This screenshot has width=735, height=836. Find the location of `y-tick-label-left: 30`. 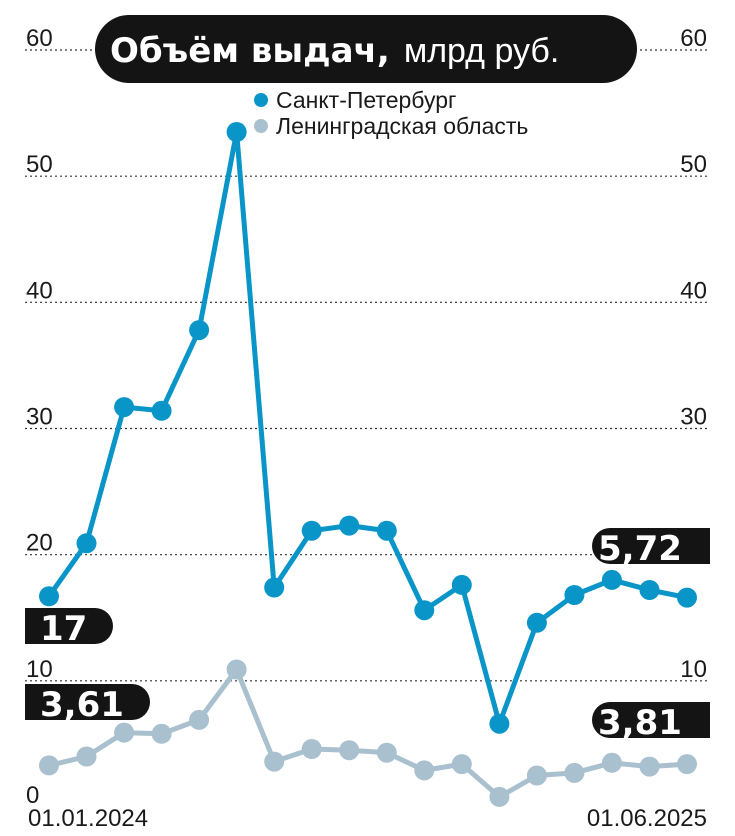

y-tick-label-left: 30 is located at coordinates (39, 417).